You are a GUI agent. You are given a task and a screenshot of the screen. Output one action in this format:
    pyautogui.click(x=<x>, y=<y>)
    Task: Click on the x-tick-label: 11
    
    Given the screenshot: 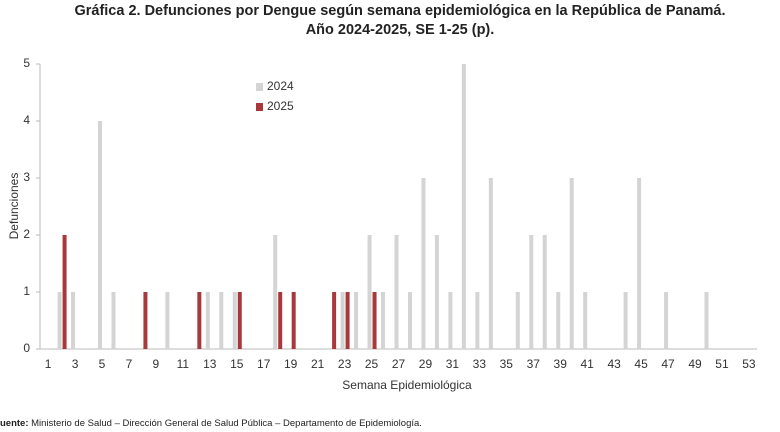 What is the action you would take?
    pyautogui.click(x=183, y=364)
    